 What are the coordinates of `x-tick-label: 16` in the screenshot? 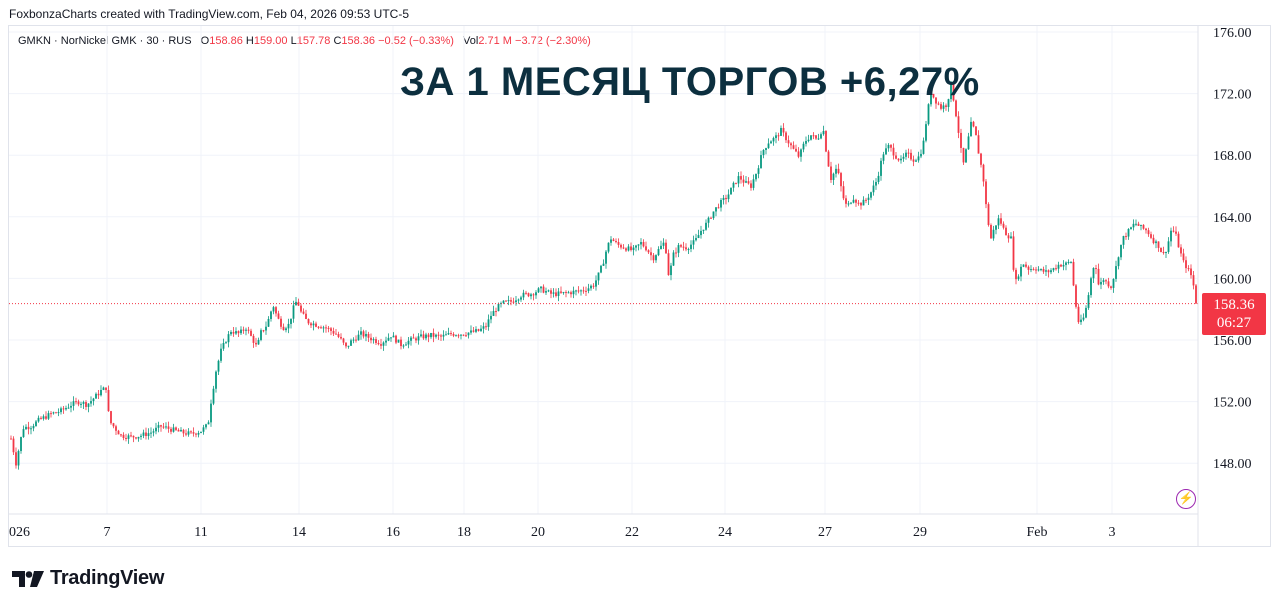 It's located at (393, 532).